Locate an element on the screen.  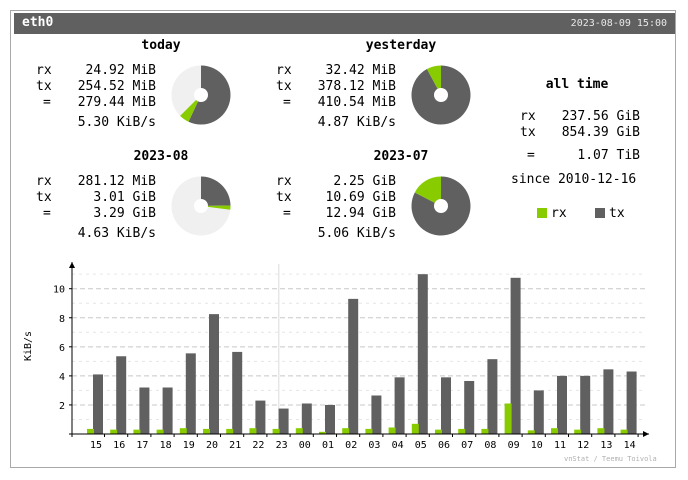
total-value: 279.44 MiB is located at coordinates (116, 102).